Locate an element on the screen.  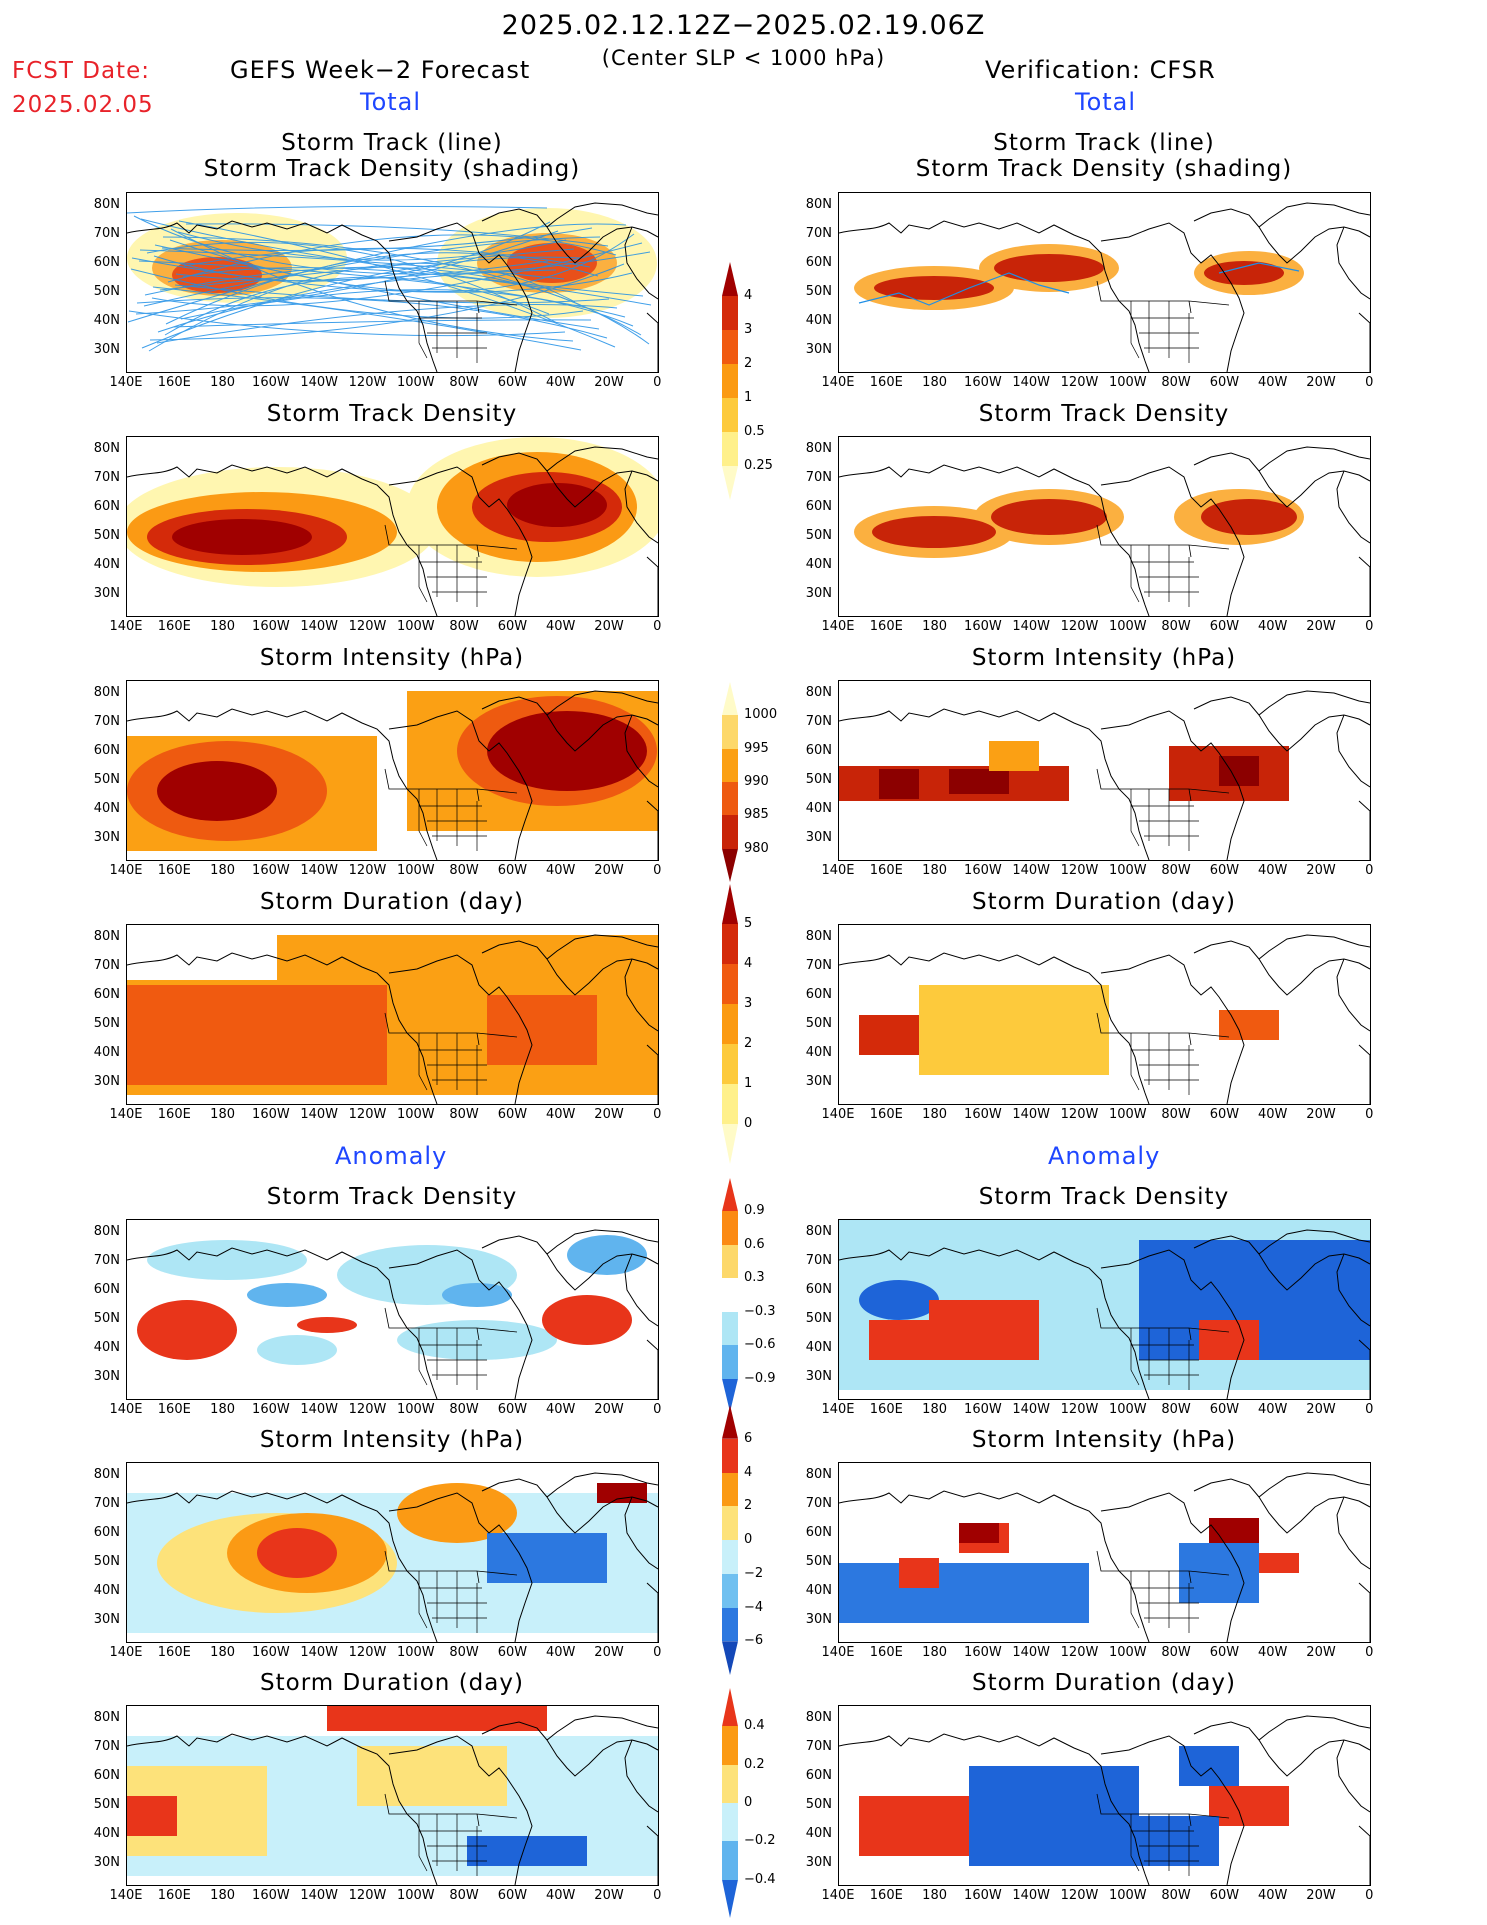
total-track-verification-map is located at coordinates (1104, 282).